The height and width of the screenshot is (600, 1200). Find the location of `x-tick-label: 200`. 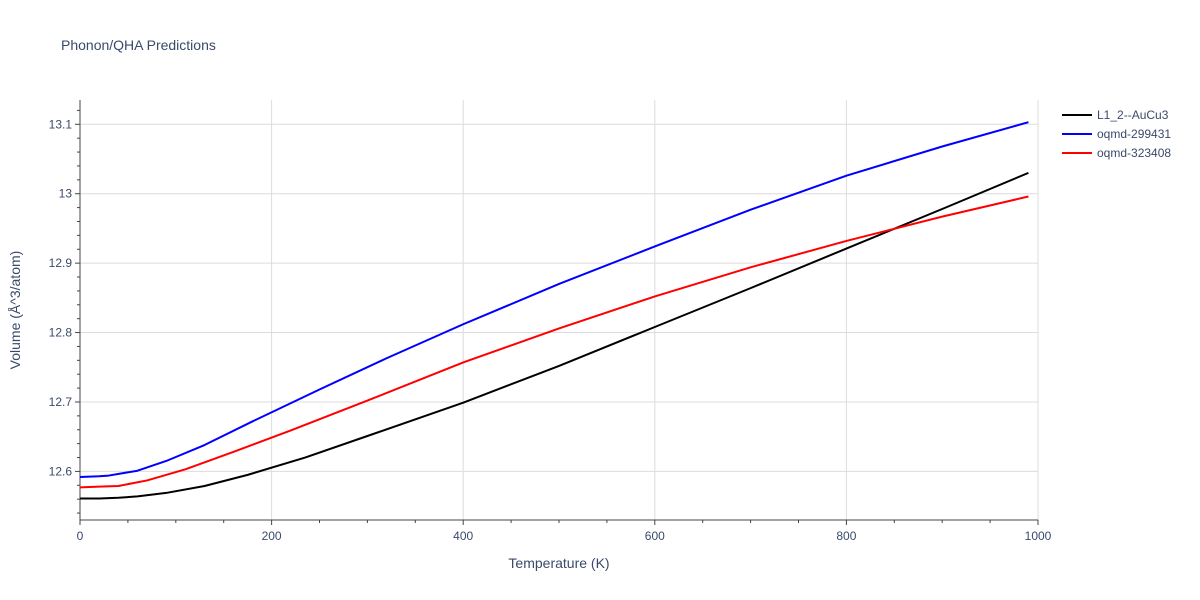

x-tick-label: 200 is located at coordinates (272, 536).